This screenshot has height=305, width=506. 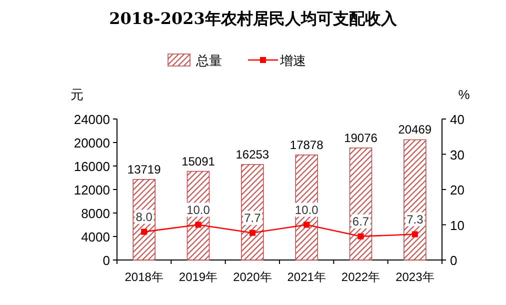 I want to click on data-label: 7.7, so click(x=253, y=217).